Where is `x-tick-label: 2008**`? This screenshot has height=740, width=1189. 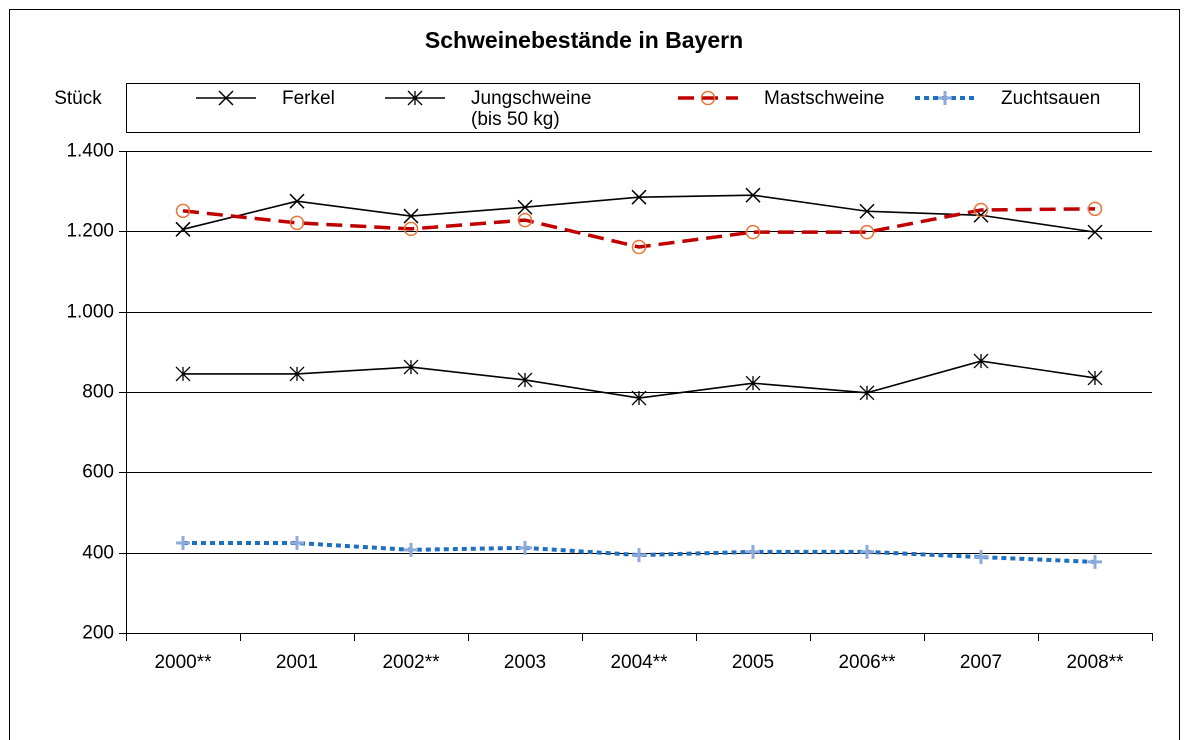
x-tick-label: 2008** is located at coordinates (1095, 662).